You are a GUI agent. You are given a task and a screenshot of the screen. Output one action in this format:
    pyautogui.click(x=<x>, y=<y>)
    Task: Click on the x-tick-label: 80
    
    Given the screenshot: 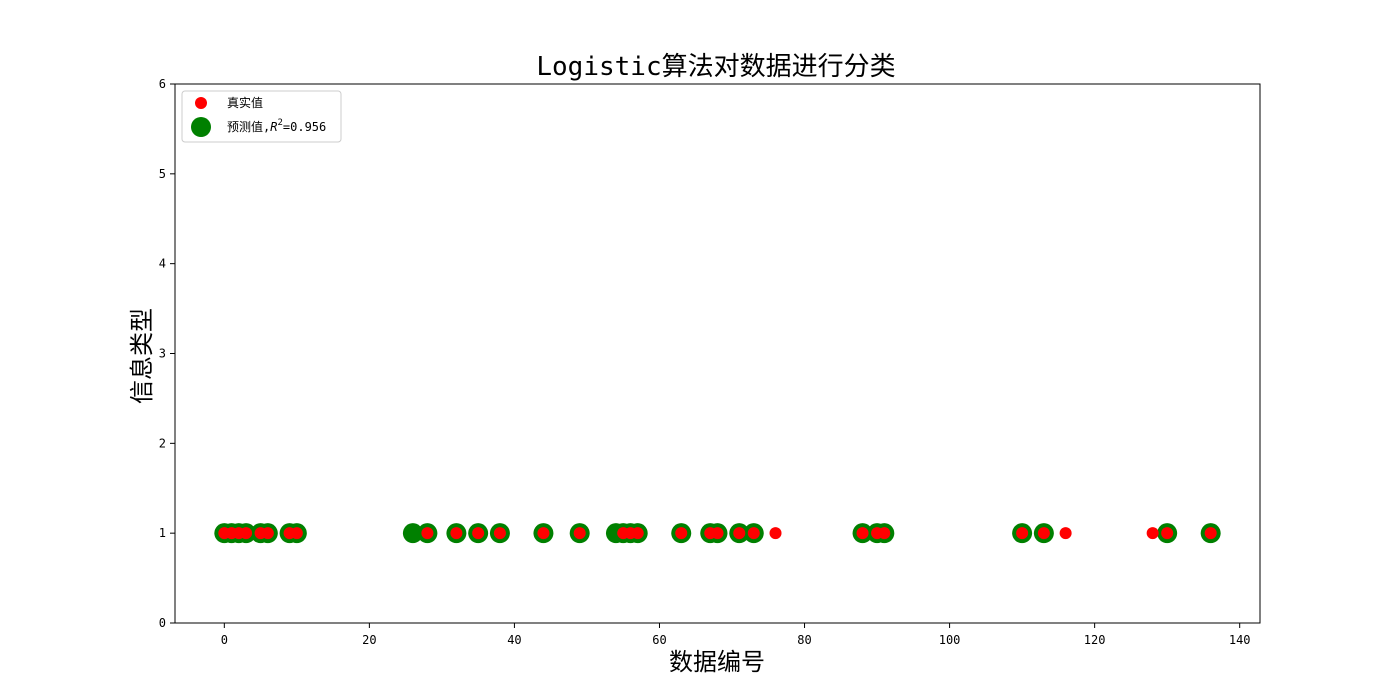 What is the action you would take?
    pyautogui.click(x=804, y=640)
    